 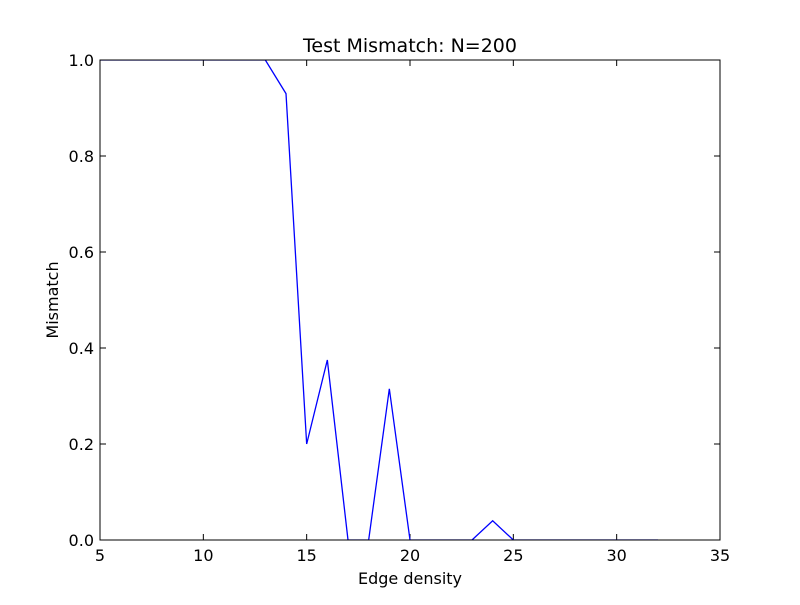 I want to click on x-tick-label: 10, so click(x=203, y=555).